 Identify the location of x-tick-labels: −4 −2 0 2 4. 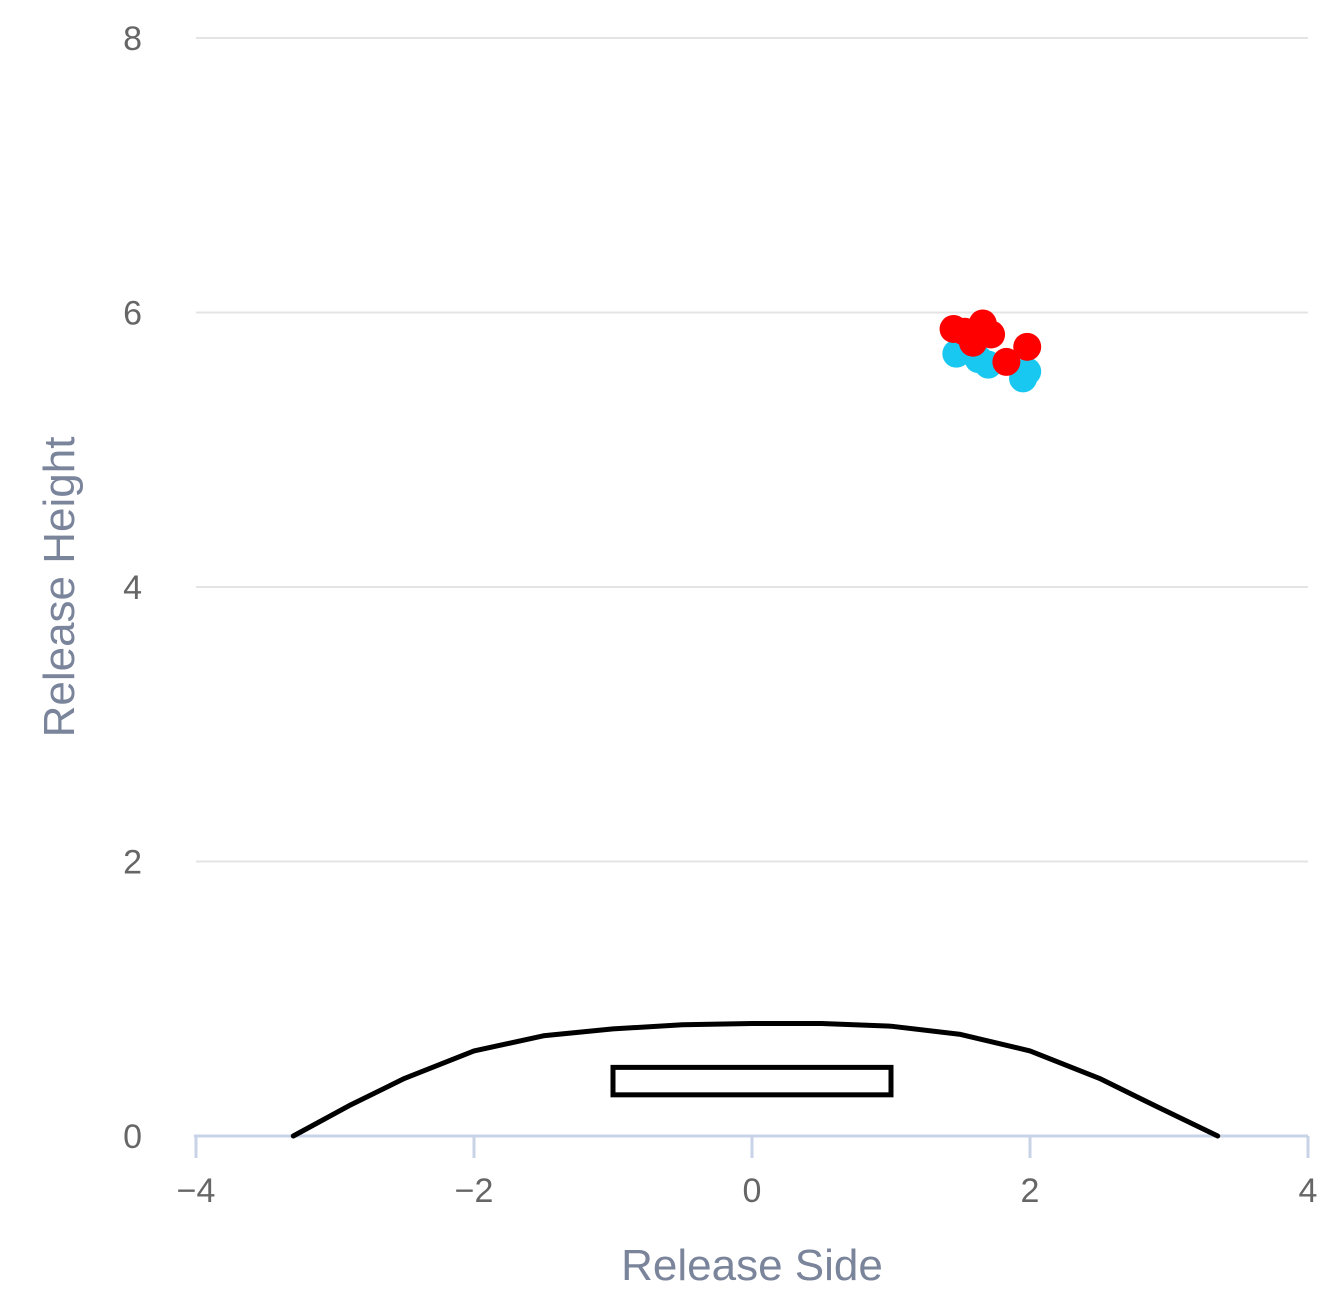
(747, 1191).